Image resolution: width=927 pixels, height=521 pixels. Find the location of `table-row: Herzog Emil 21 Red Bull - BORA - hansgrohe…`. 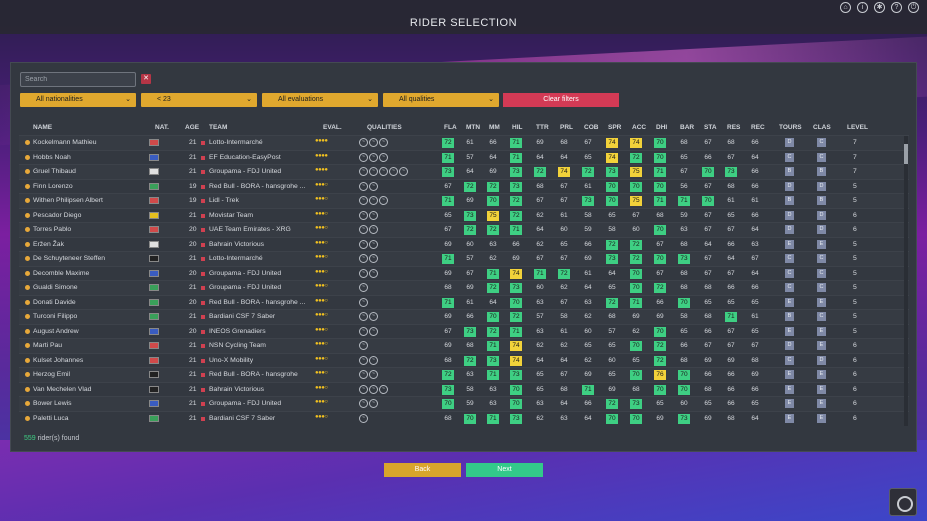

table-row: Herzog Emil 21 Red Bull - BORA - hansgrohe… is located at coordinates (464, 374).